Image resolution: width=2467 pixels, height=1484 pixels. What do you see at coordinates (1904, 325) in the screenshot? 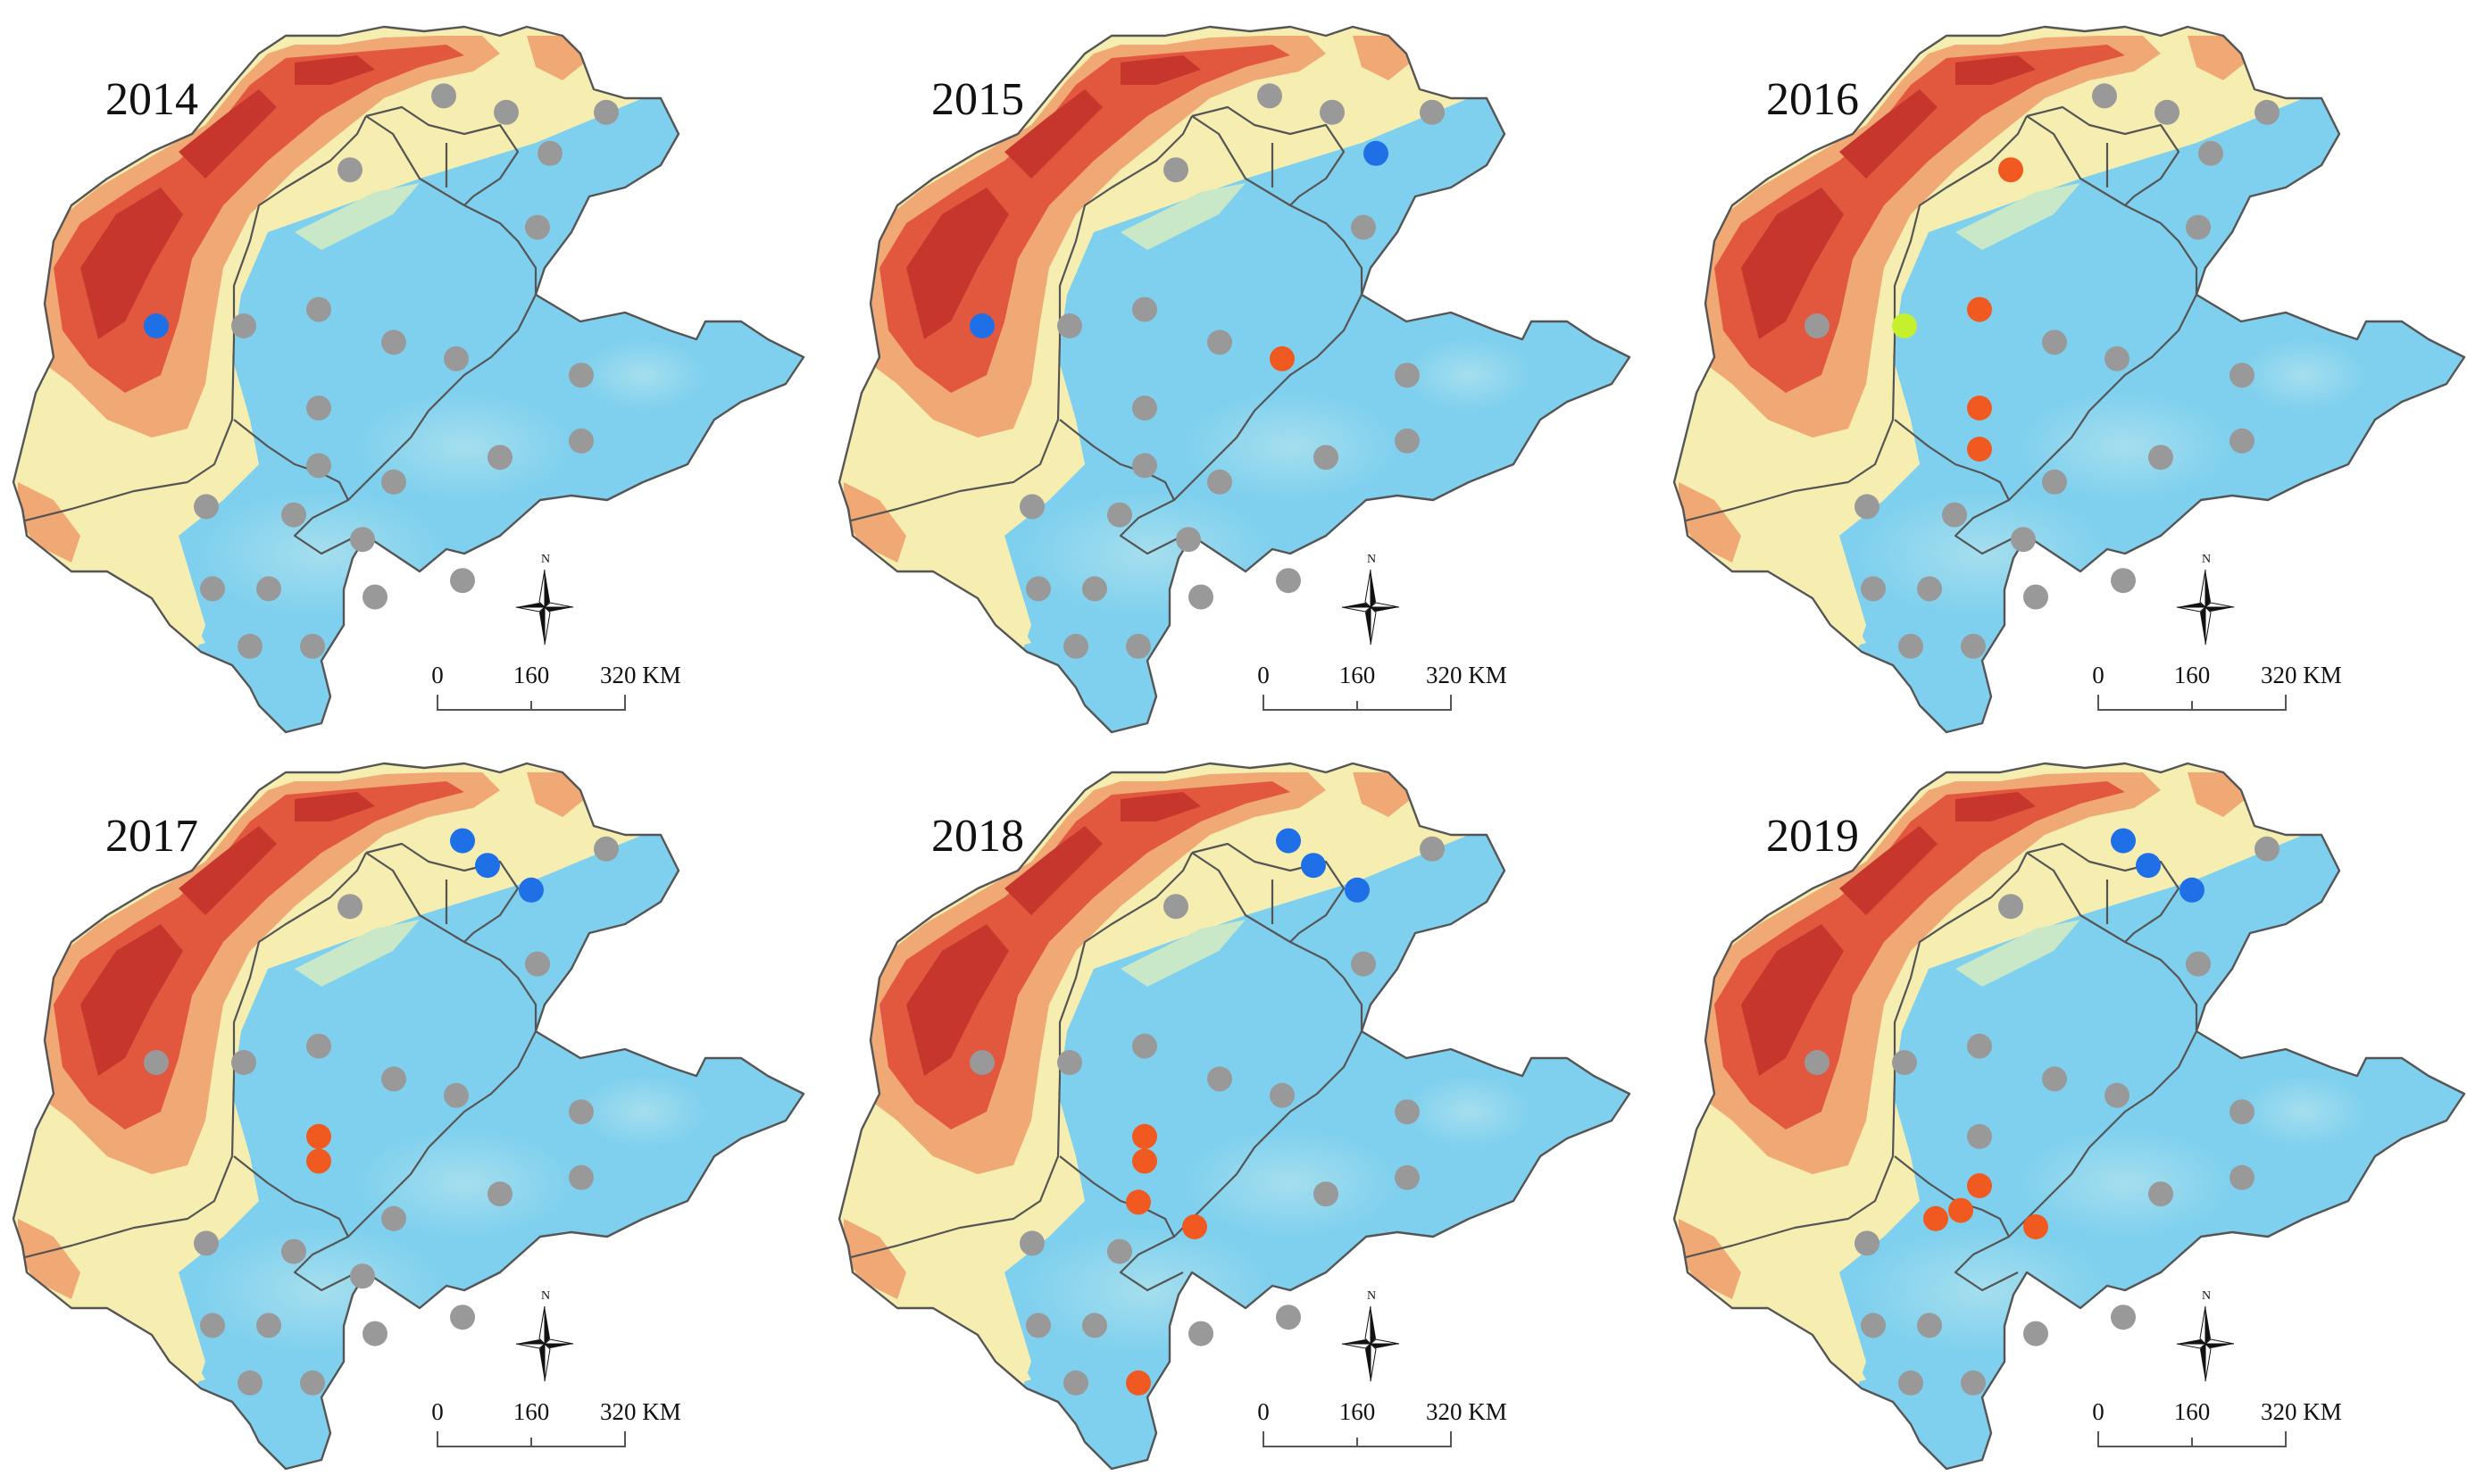
I see `site-marker-lime` at bounding box center [1904, 325].